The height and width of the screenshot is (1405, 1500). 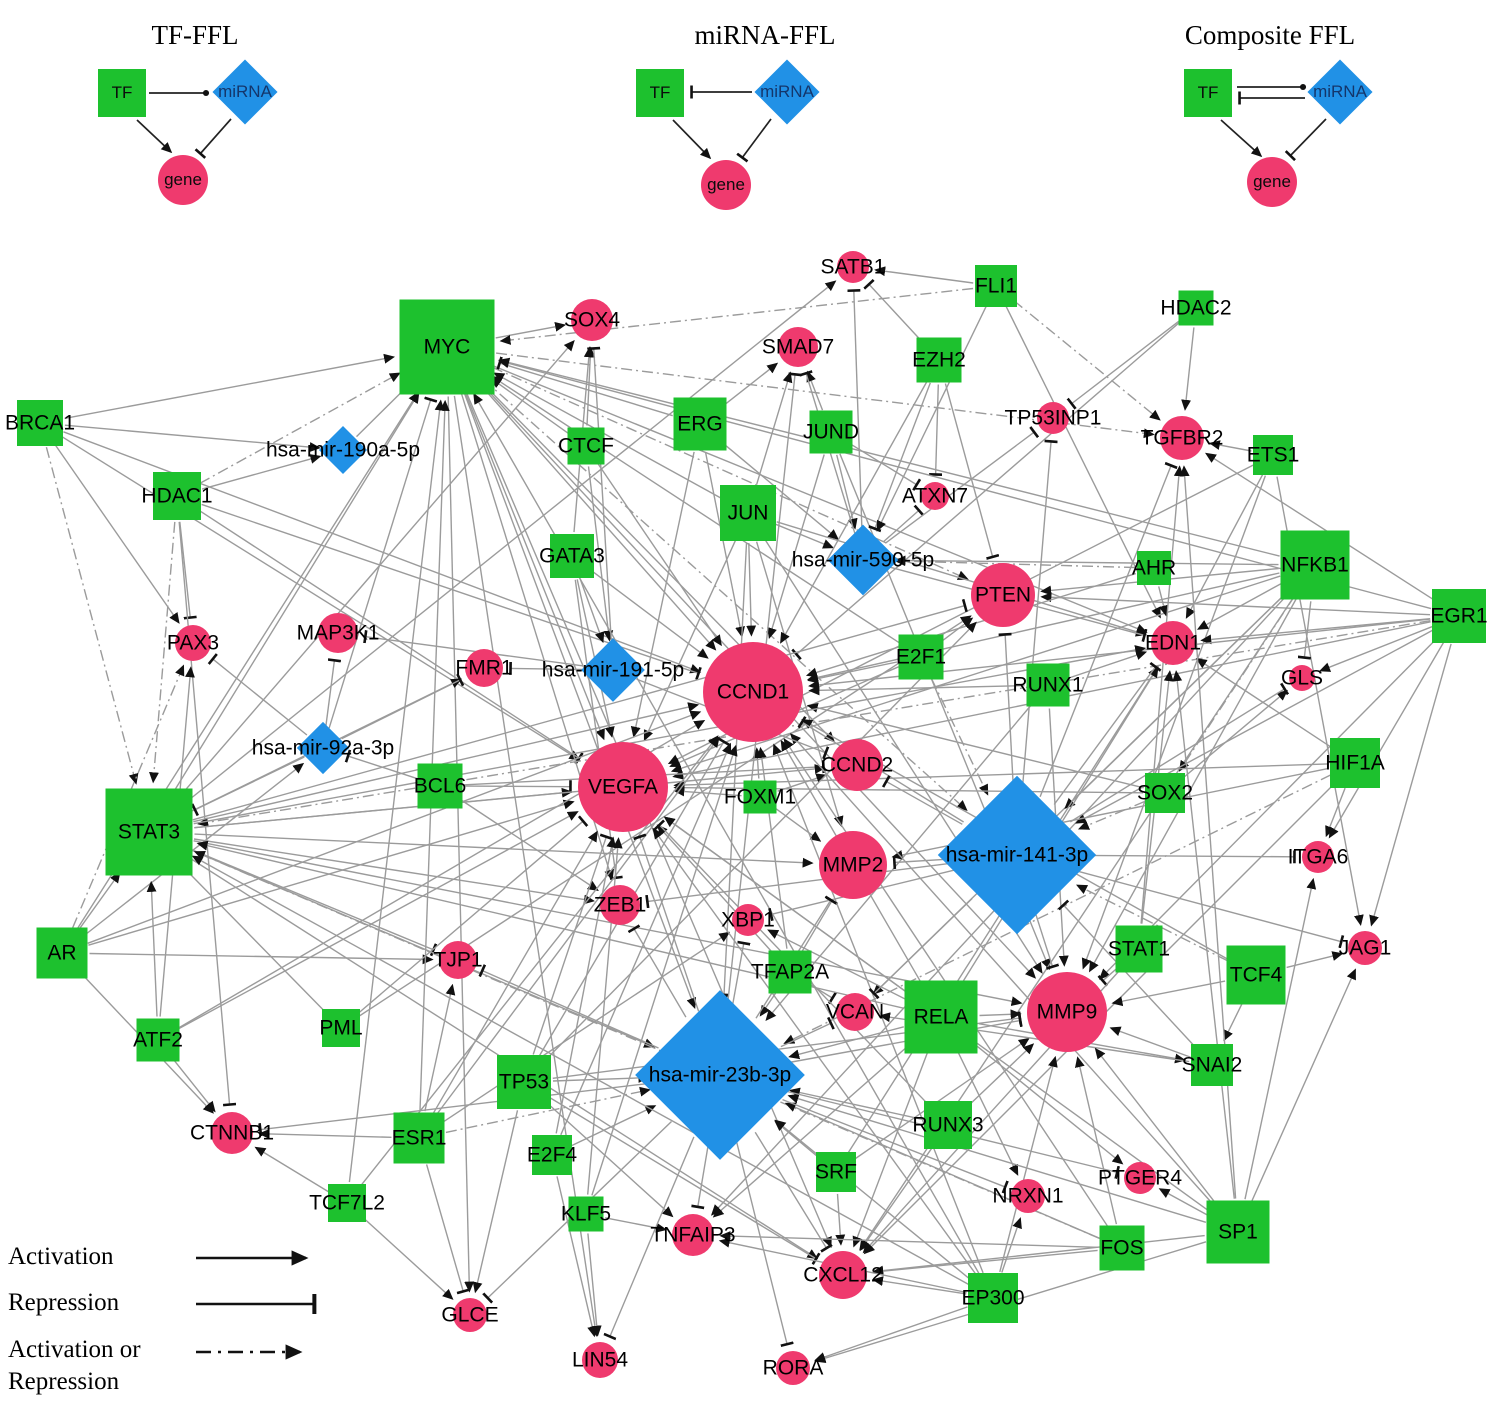 I want to click on tf-ffl-gene-circle, so click(x=183, y=180).